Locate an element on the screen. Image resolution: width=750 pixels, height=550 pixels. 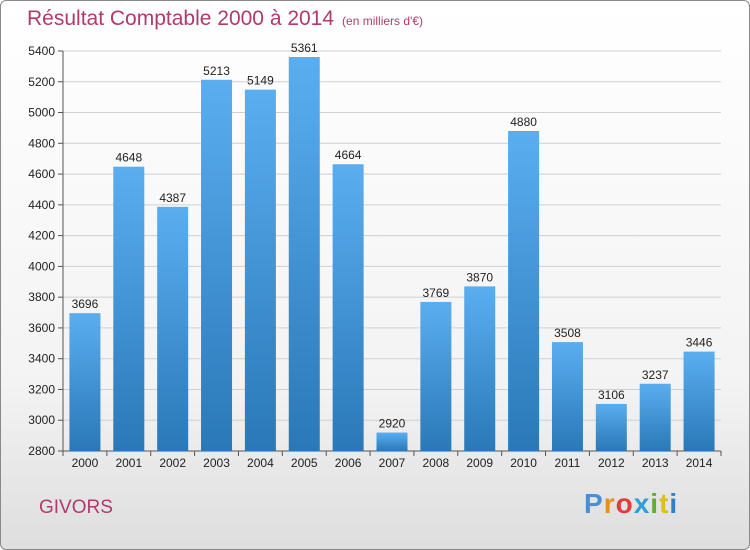
bar-2012 is located at coordinates (611, 427).